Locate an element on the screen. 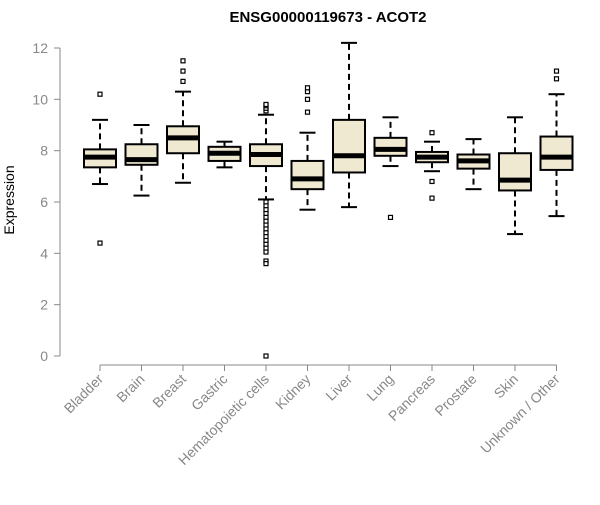 The width and height of the screenshot is (600, 505). y-tick-label: 12 is located at coordinates (40, 48).